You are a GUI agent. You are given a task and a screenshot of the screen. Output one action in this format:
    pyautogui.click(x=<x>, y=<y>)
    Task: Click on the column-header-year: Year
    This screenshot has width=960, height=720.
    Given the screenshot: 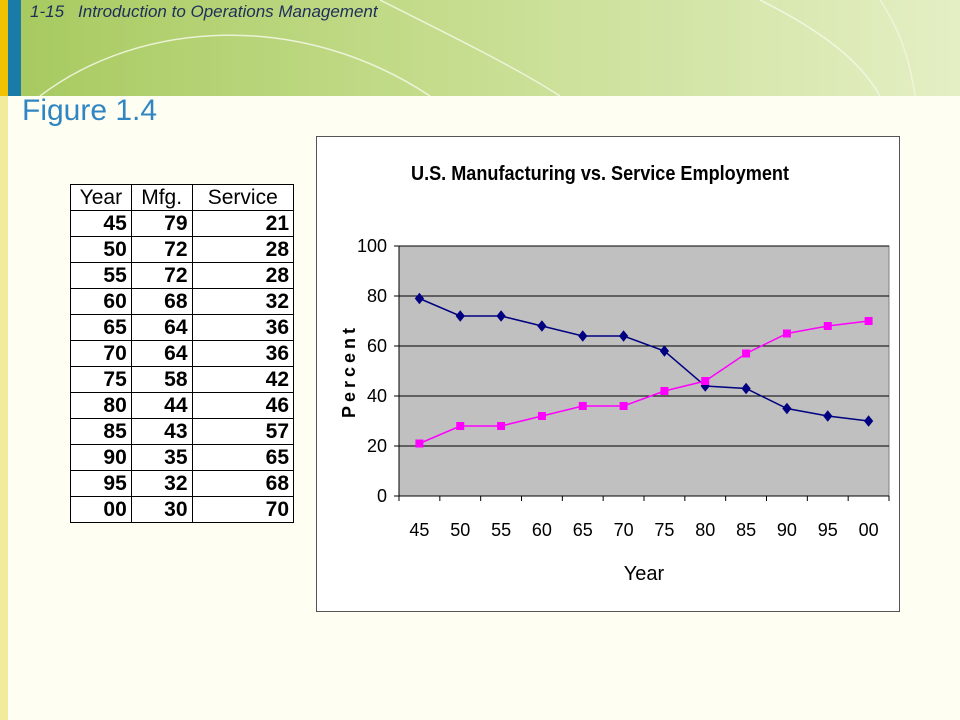 What is the action you would take?
    pyautogui.click(x=101, y=197)
    